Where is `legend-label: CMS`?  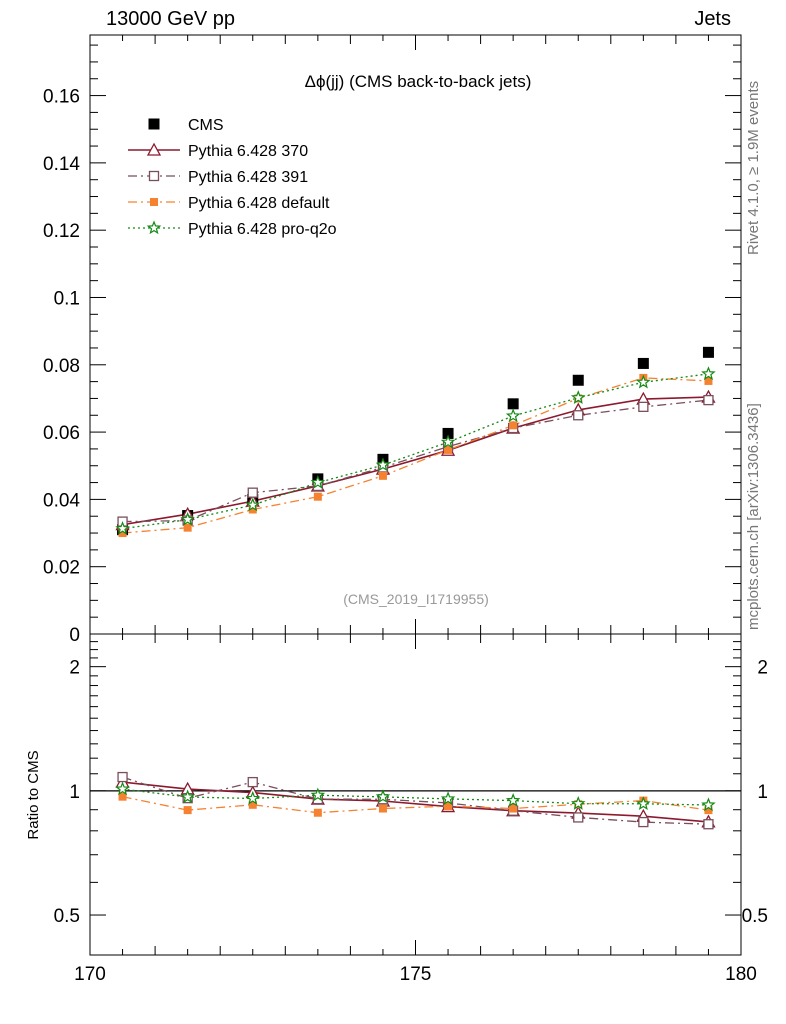
legend-label: CMS is located at coordinates (206, 125).